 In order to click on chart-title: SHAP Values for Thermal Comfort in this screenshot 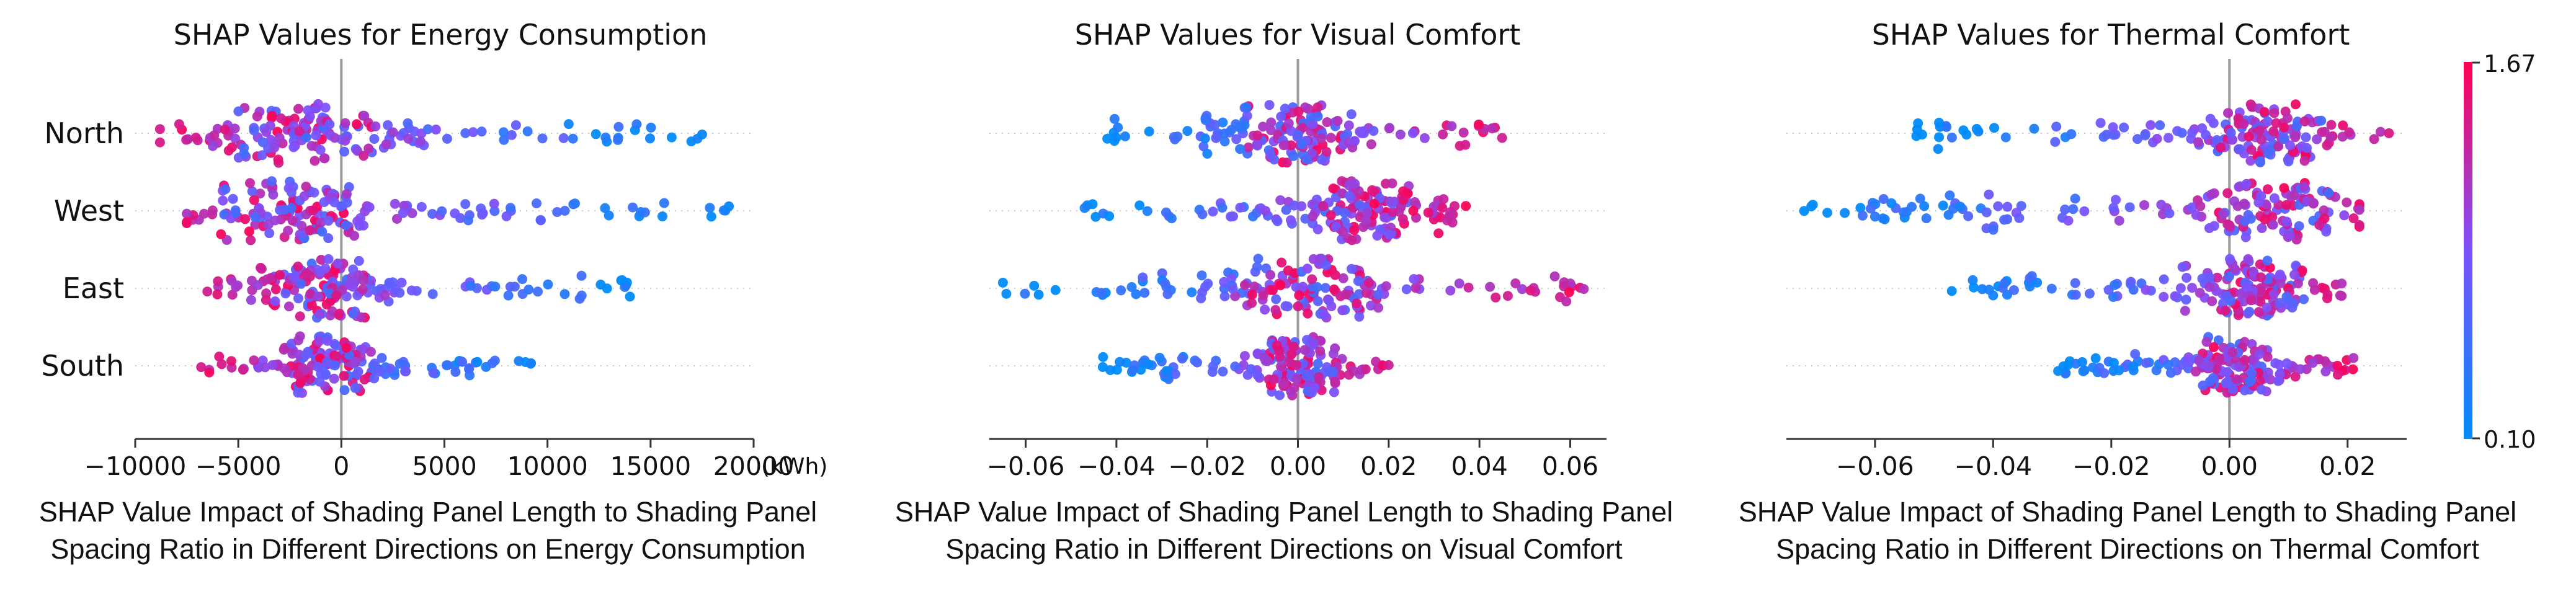, I will do `click(2111, 34)`.